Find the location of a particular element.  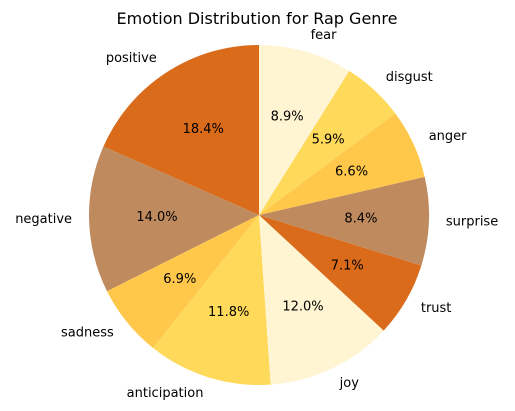

slice-percent-trust: 7.1% is located at coordinates (347, 266).